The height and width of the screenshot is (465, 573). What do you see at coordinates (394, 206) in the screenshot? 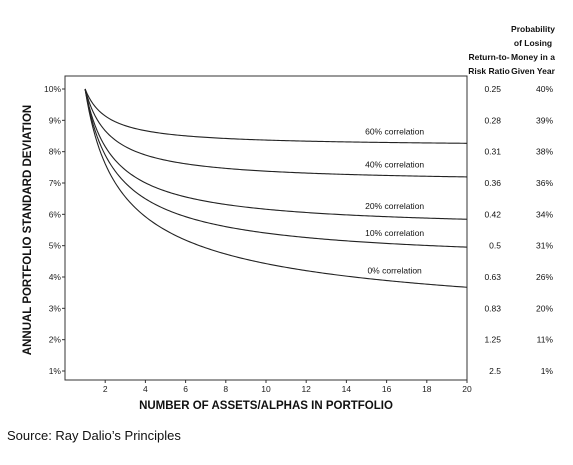
I see `series-label: 20% correlation` at bounding box center [394, 206].